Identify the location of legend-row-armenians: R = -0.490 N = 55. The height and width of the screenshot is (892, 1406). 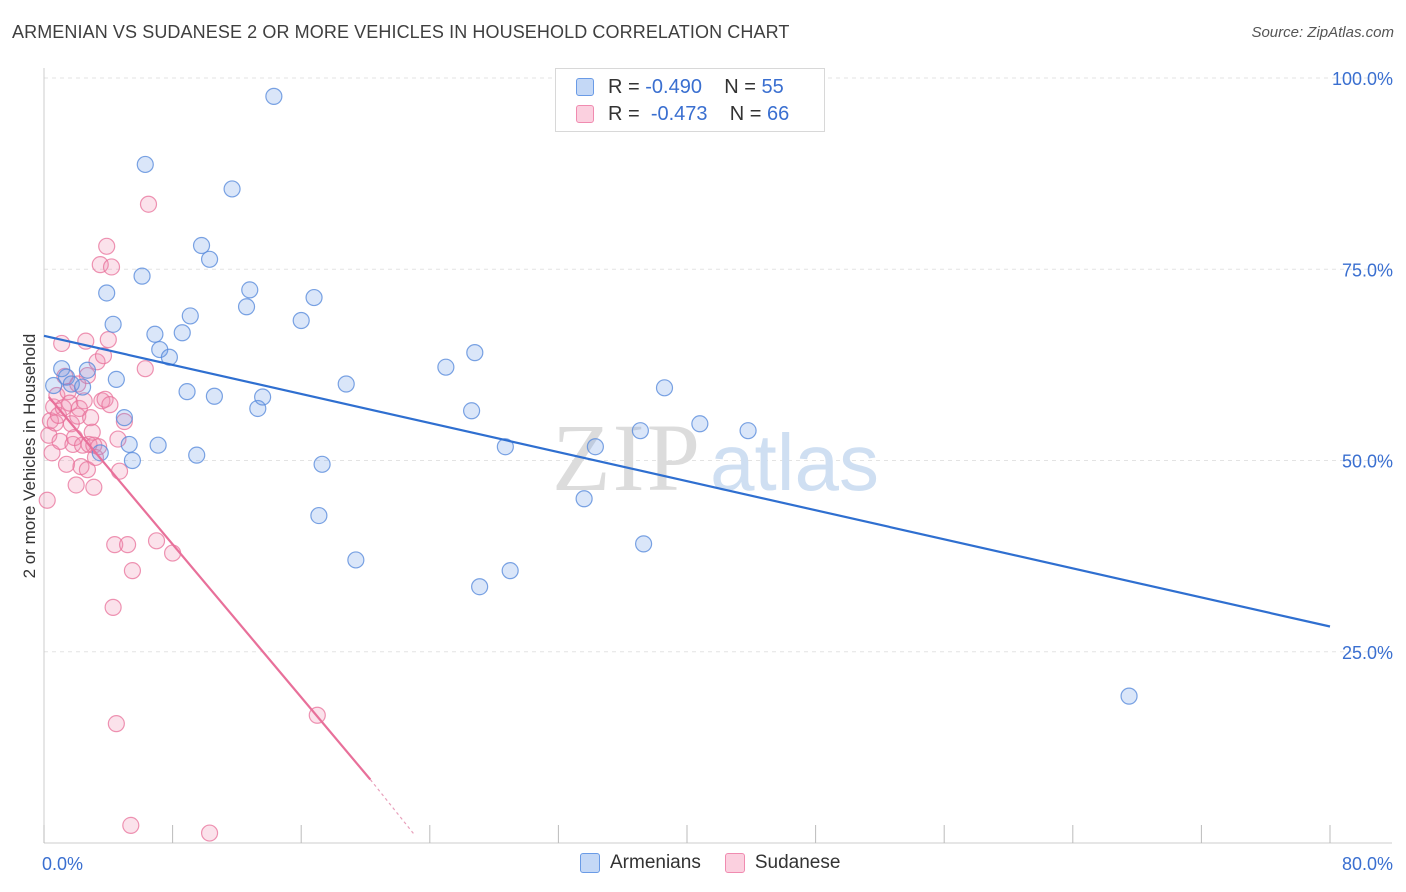
(680, 87).